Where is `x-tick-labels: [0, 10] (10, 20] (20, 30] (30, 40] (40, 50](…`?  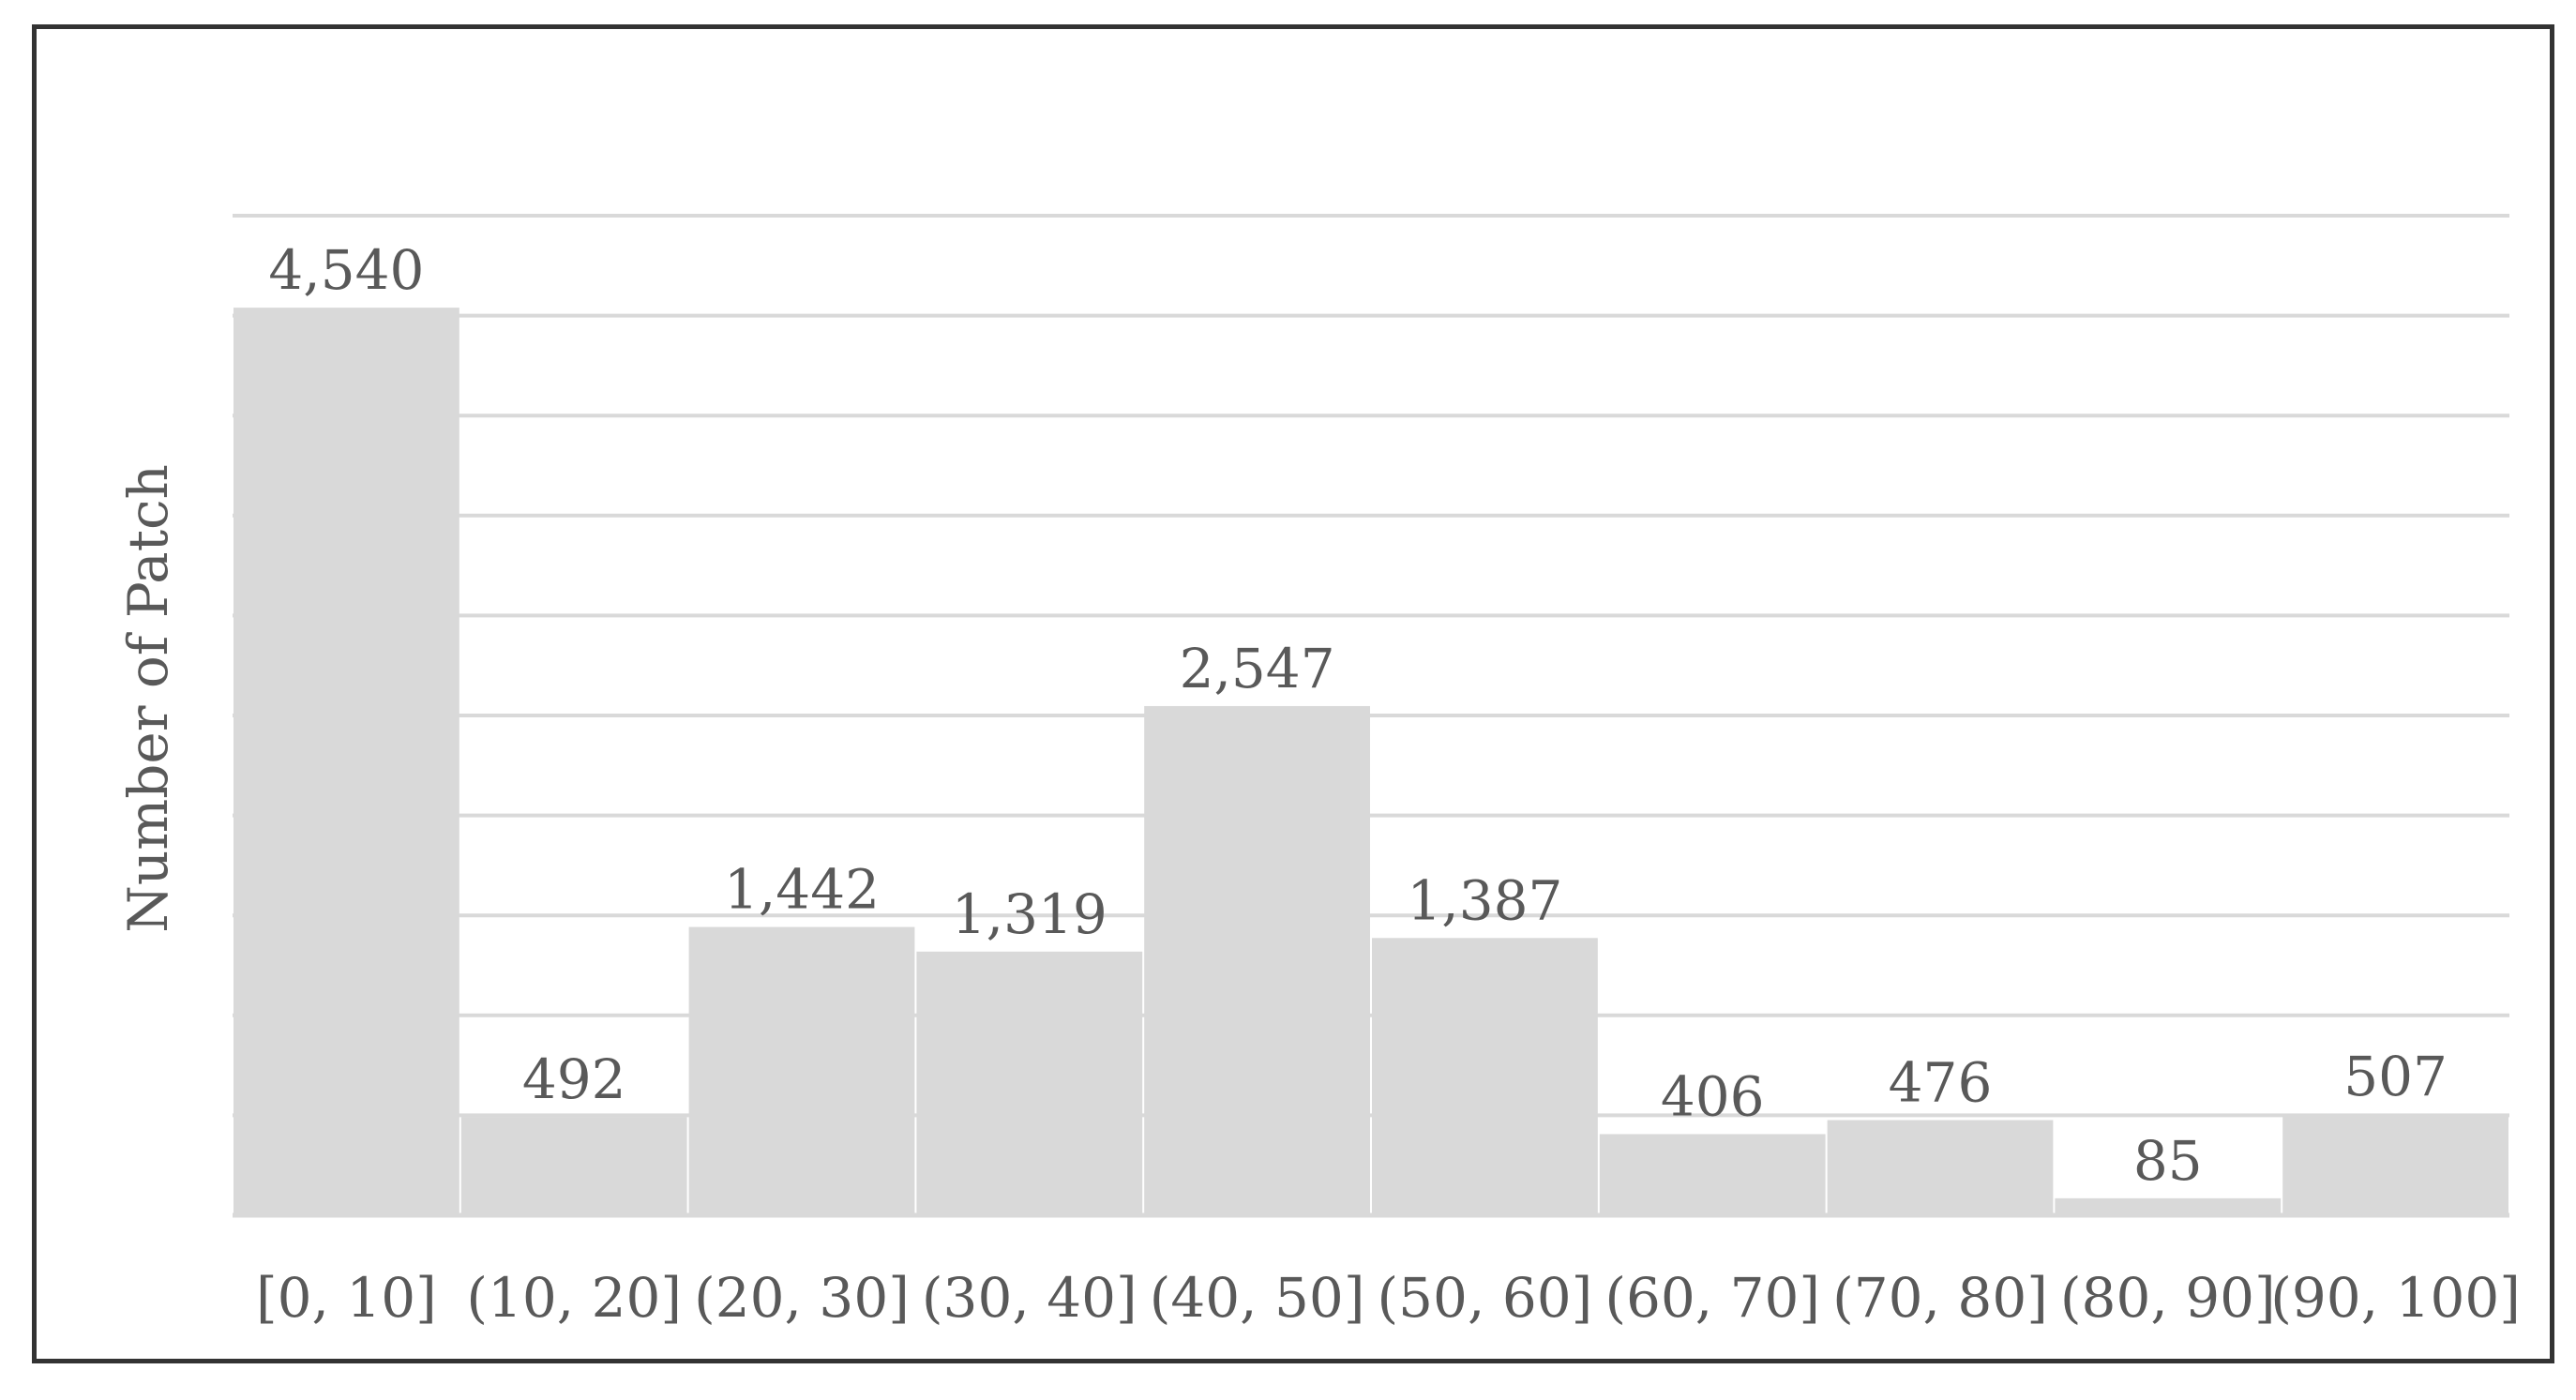 x-tick-labels: [0, 10] (10, 20] (20, 30] (30, 40] (40, 50](… is located at coordinates (1388, 1298).